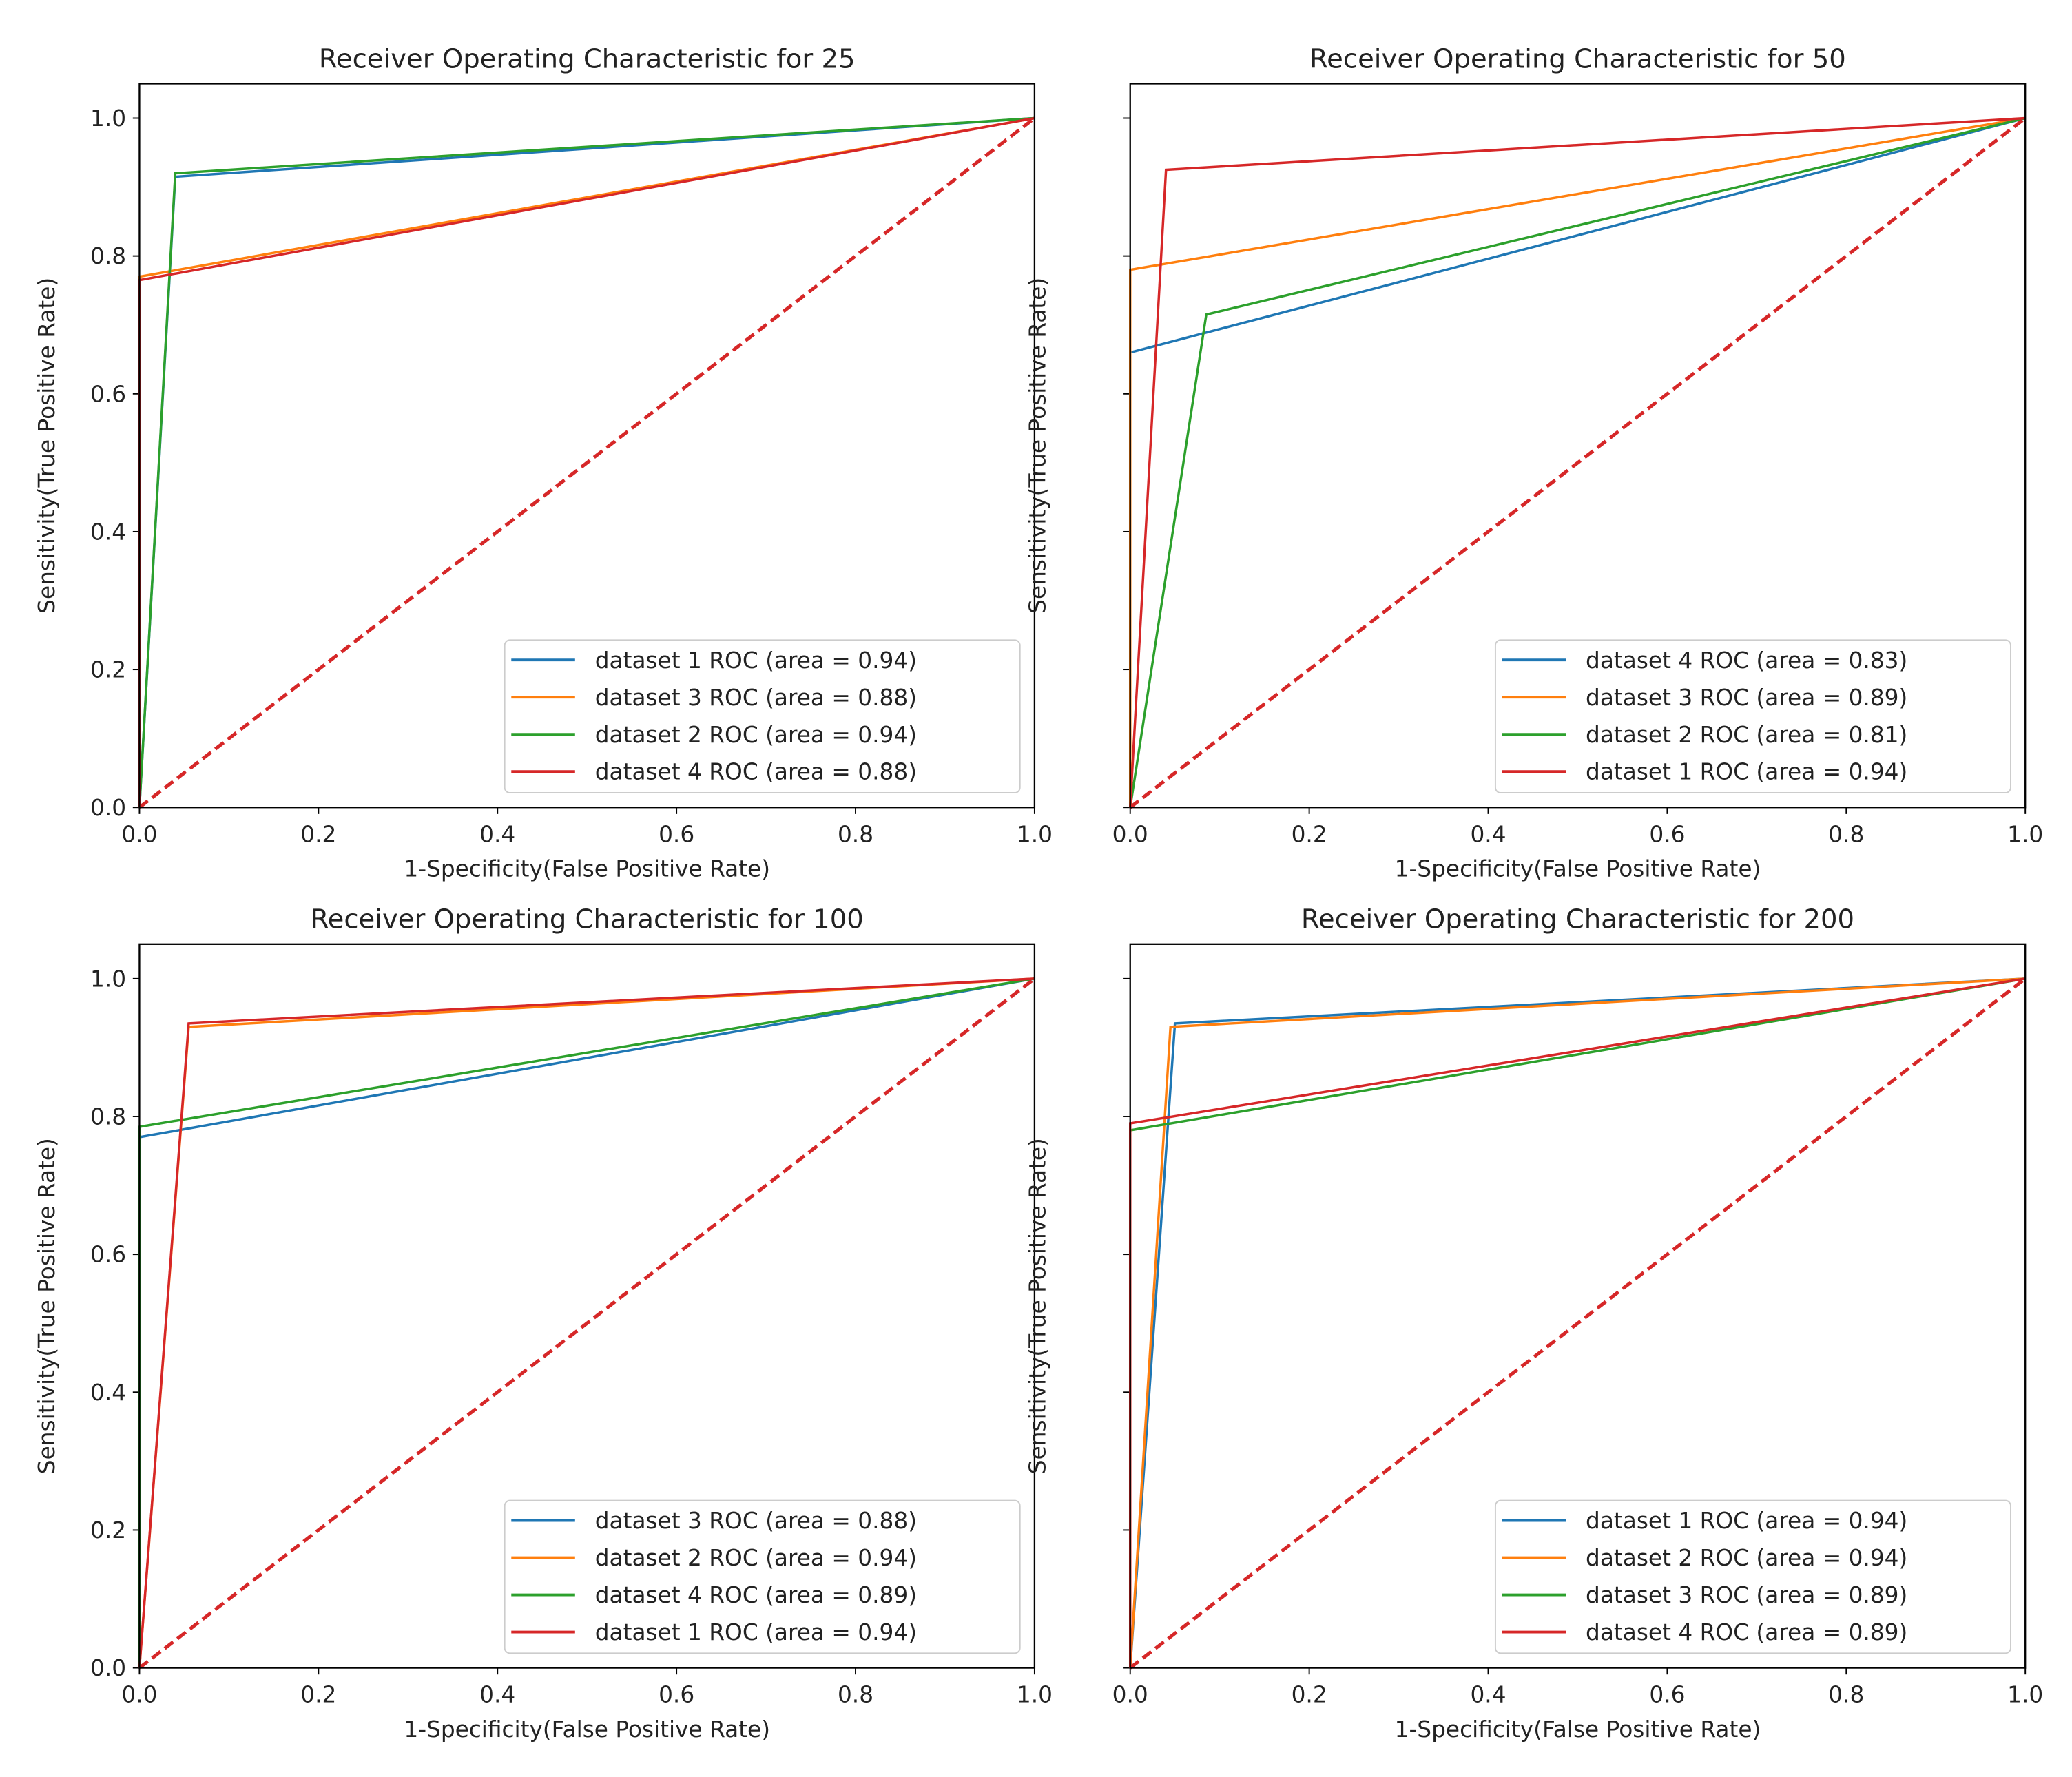  Describe the element at coordinates (756, 772) in the screenshot. I see `legend-label: dataset 4 ROC (area = 0.88)` at that location.